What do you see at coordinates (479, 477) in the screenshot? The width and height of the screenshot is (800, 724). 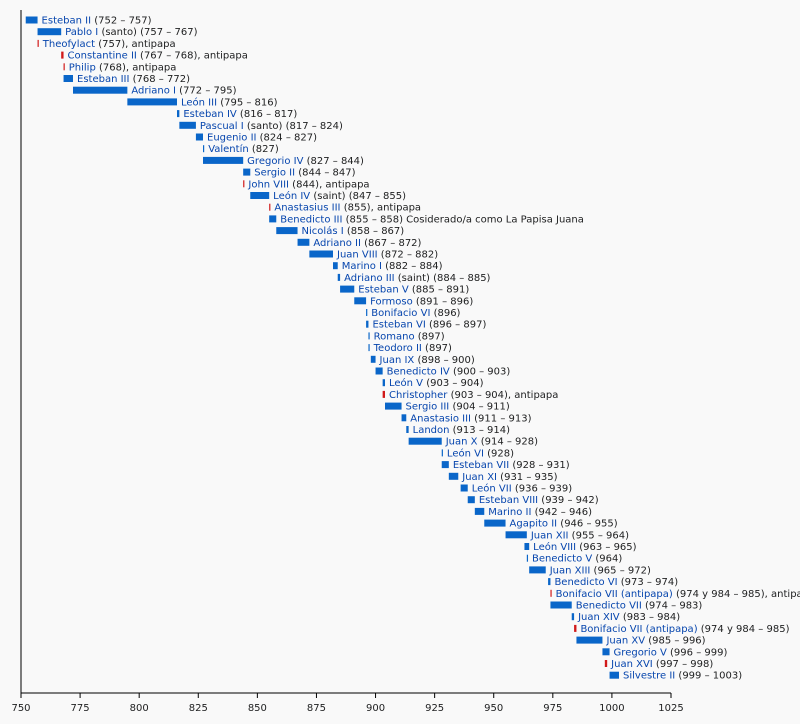 I see `pope-name-link: Juan XI` at bounding box center [479, 477].